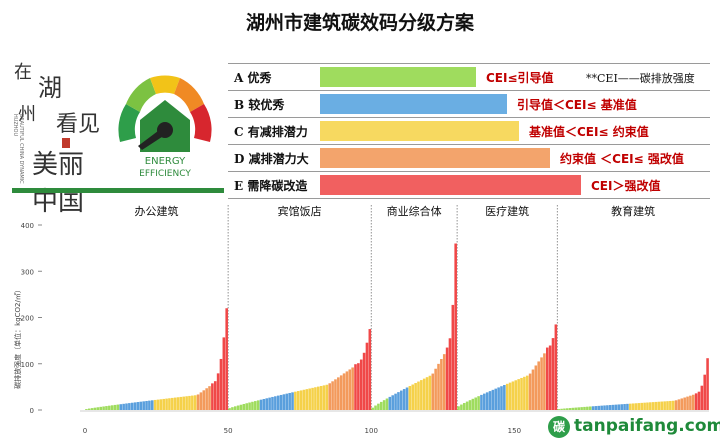 This screenshot has width=720, height=447. What do you see at coordinates (66, 143) in the screenshot?
I see `seal-stamp` at bounding box center [66, 143].